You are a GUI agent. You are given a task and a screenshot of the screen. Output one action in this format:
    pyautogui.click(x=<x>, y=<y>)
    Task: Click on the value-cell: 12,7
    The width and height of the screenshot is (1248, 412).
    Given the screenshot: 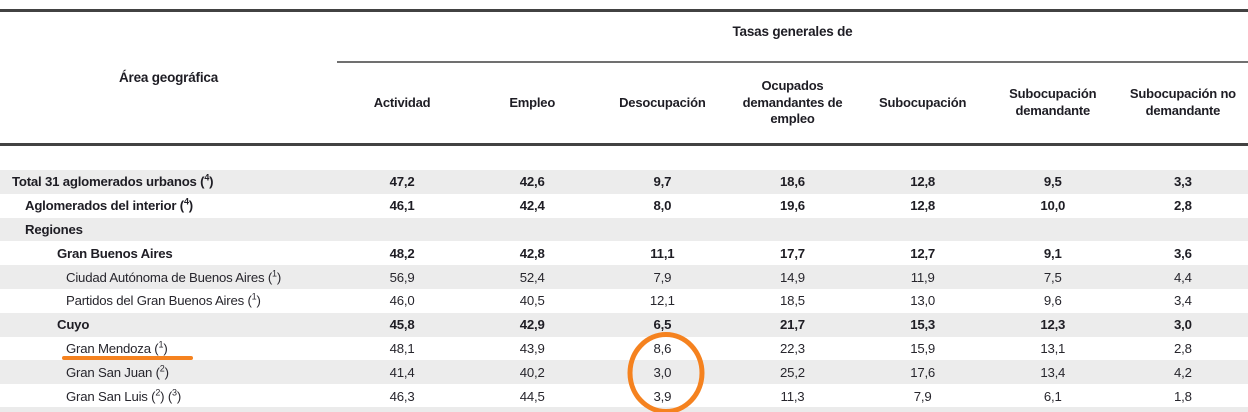 What is the action you would take?
    pyautogui.click(x=923, y=253)
    